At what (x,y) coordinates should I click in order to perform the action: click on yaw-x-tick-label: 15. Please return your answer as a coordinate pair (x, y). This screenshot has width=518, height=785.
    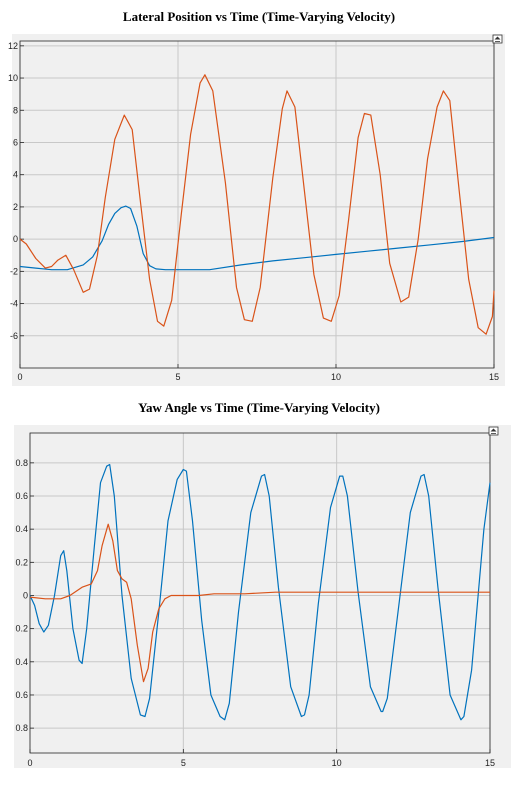
    Looking at the image, I should click on (490, 763).